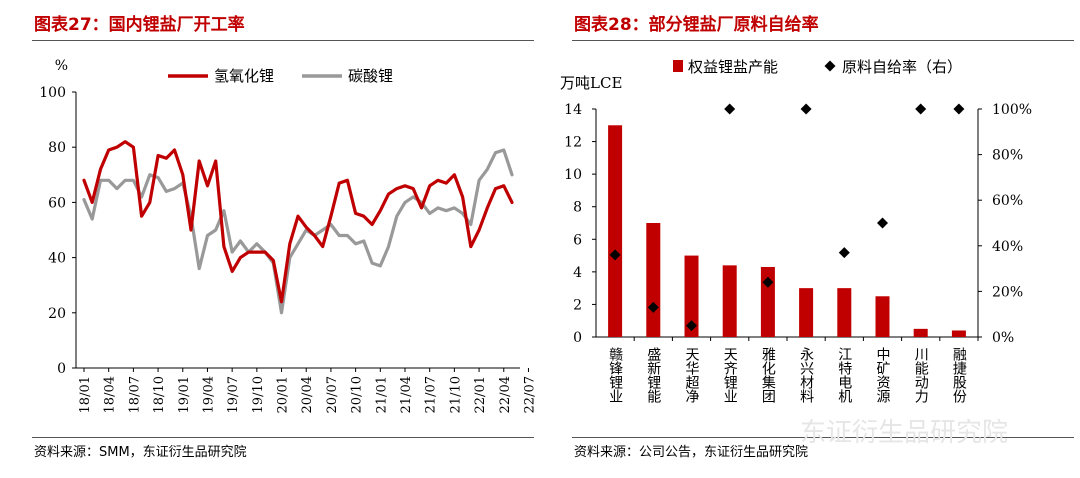 Image resolution: width=1080 pixels, height=478 pixels. I want to click on source-rule-left, so click(283, 437).